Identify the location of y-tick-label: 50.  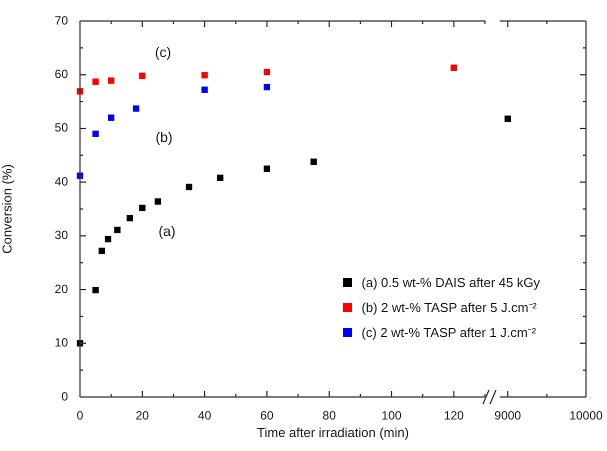
(61, 127).